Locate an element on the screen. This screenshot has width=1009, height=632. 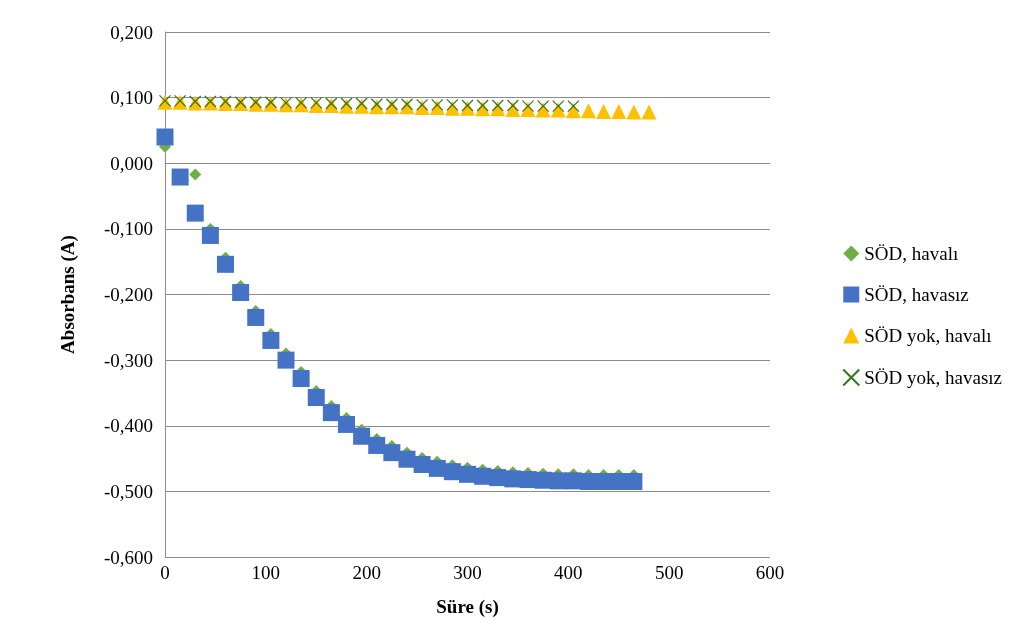
x-tick-label: 0 is located at coordinates (165, 572).